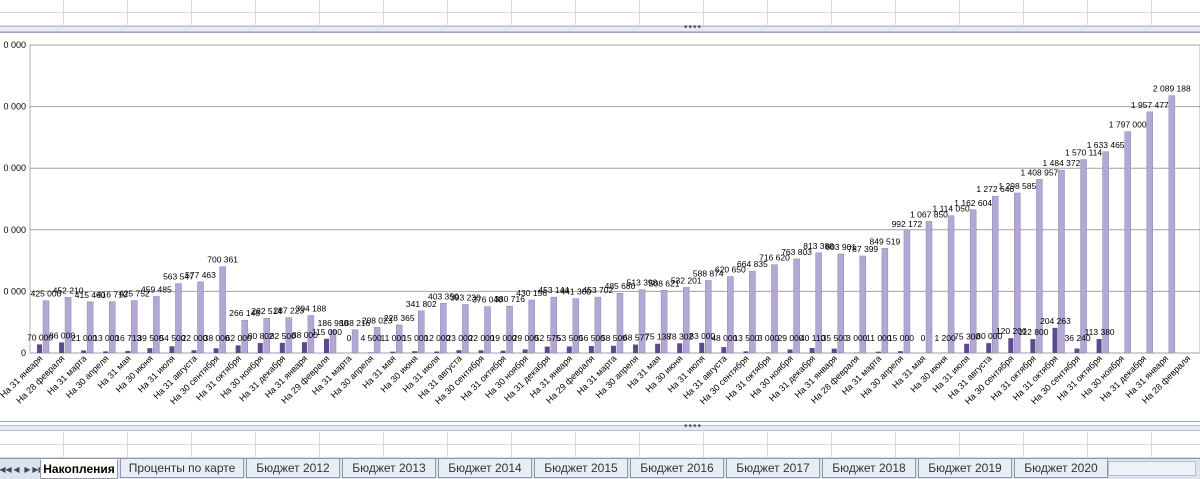 The width and height of the screenshot is (1200, 479). I want to click on tab-budget-2020: Бюджет 2020, so click(1061, 468).